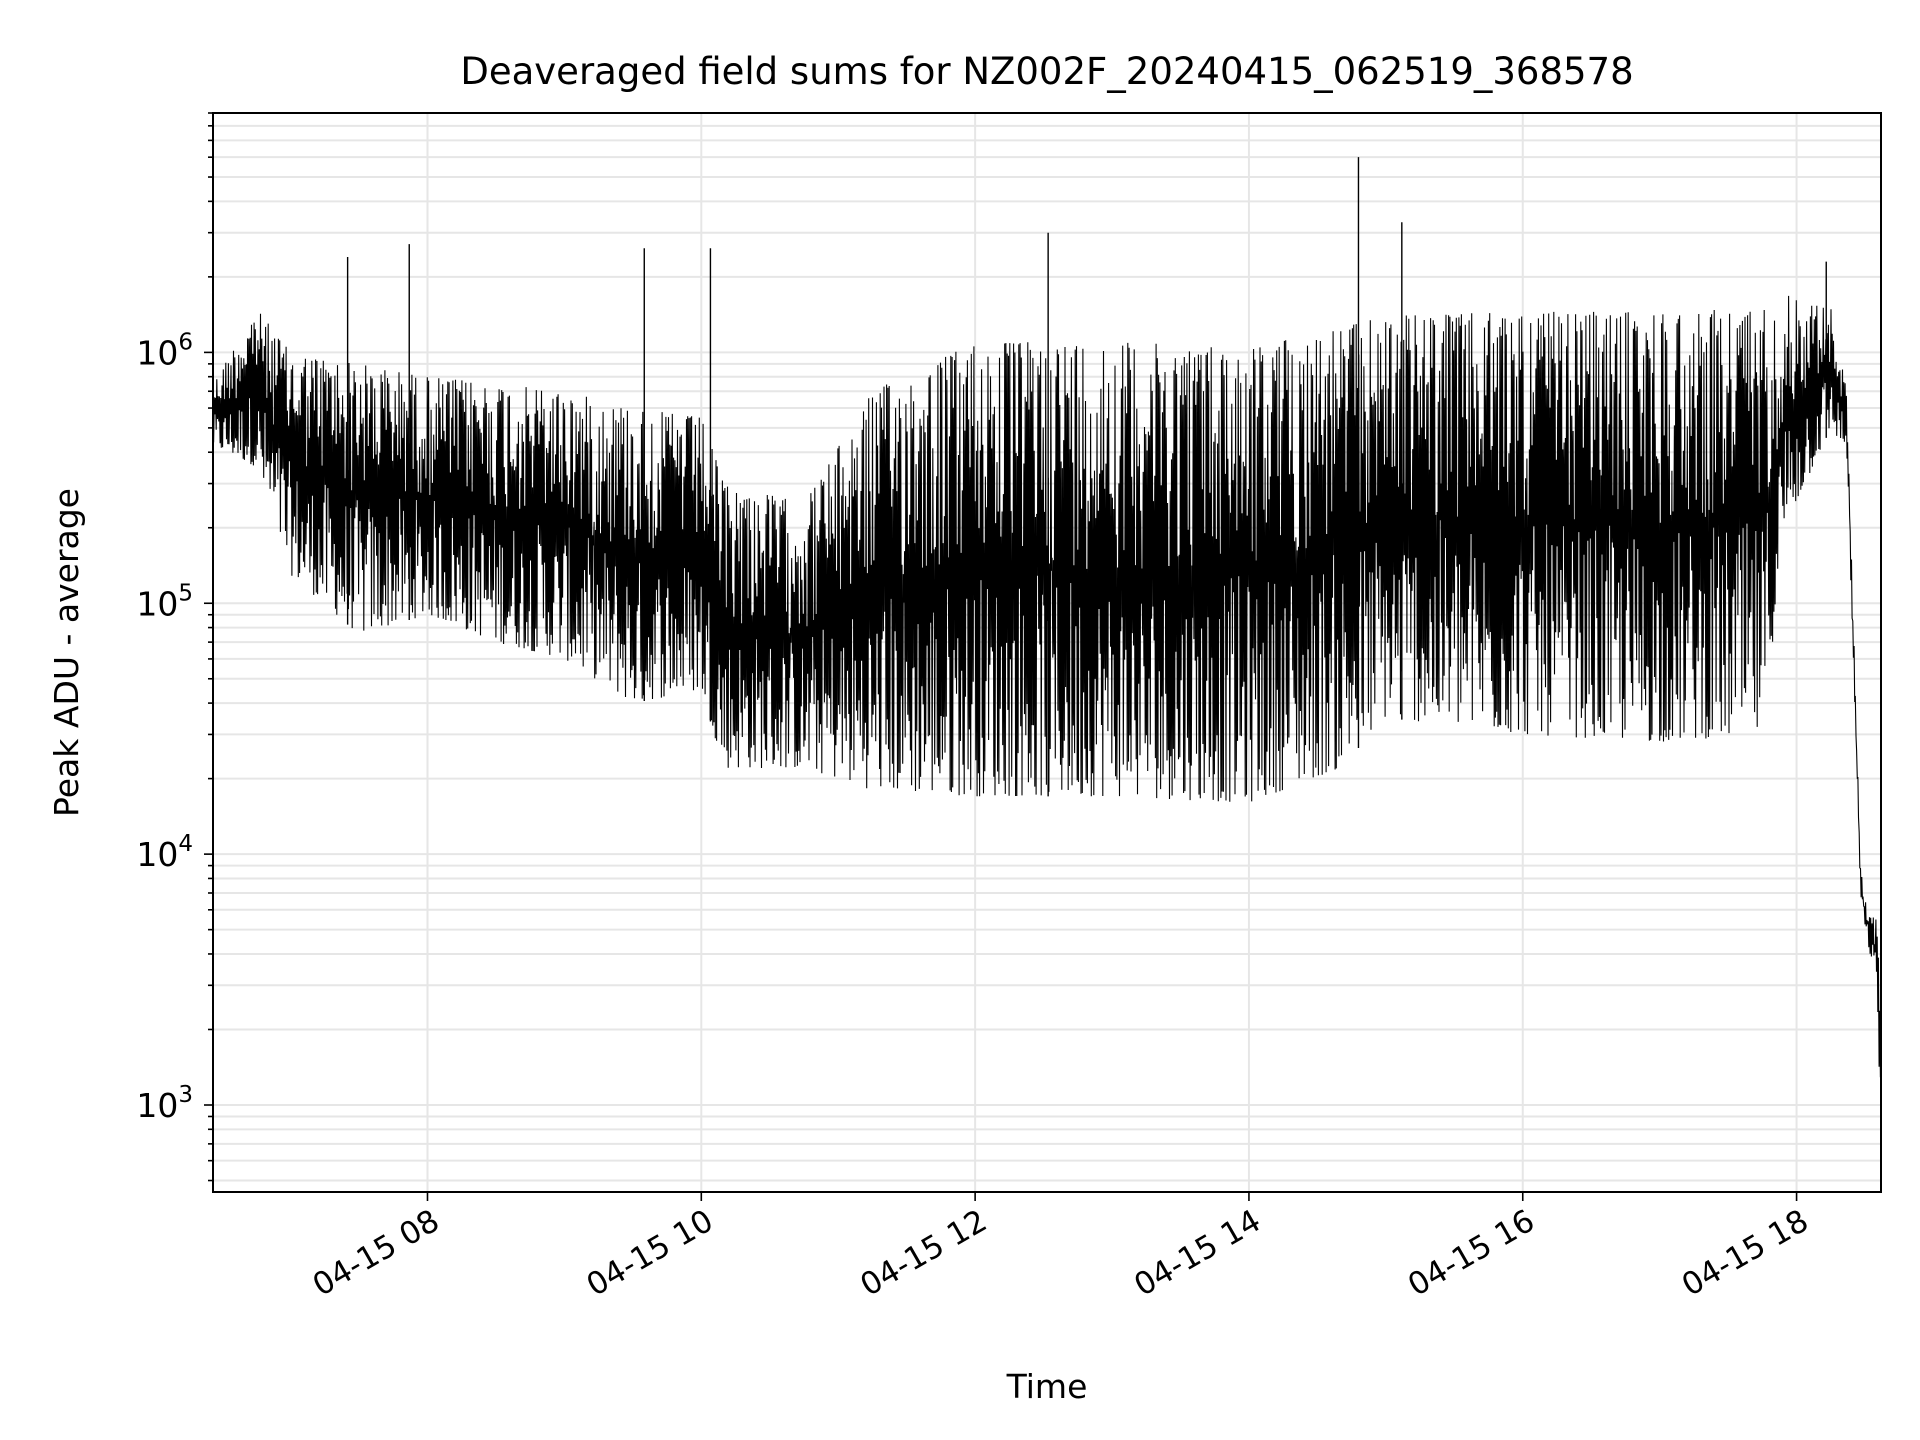 The height and width of the screenshot is (1440, 1920). I want to click on x-axis-label: Time, so click(1047, 1386).